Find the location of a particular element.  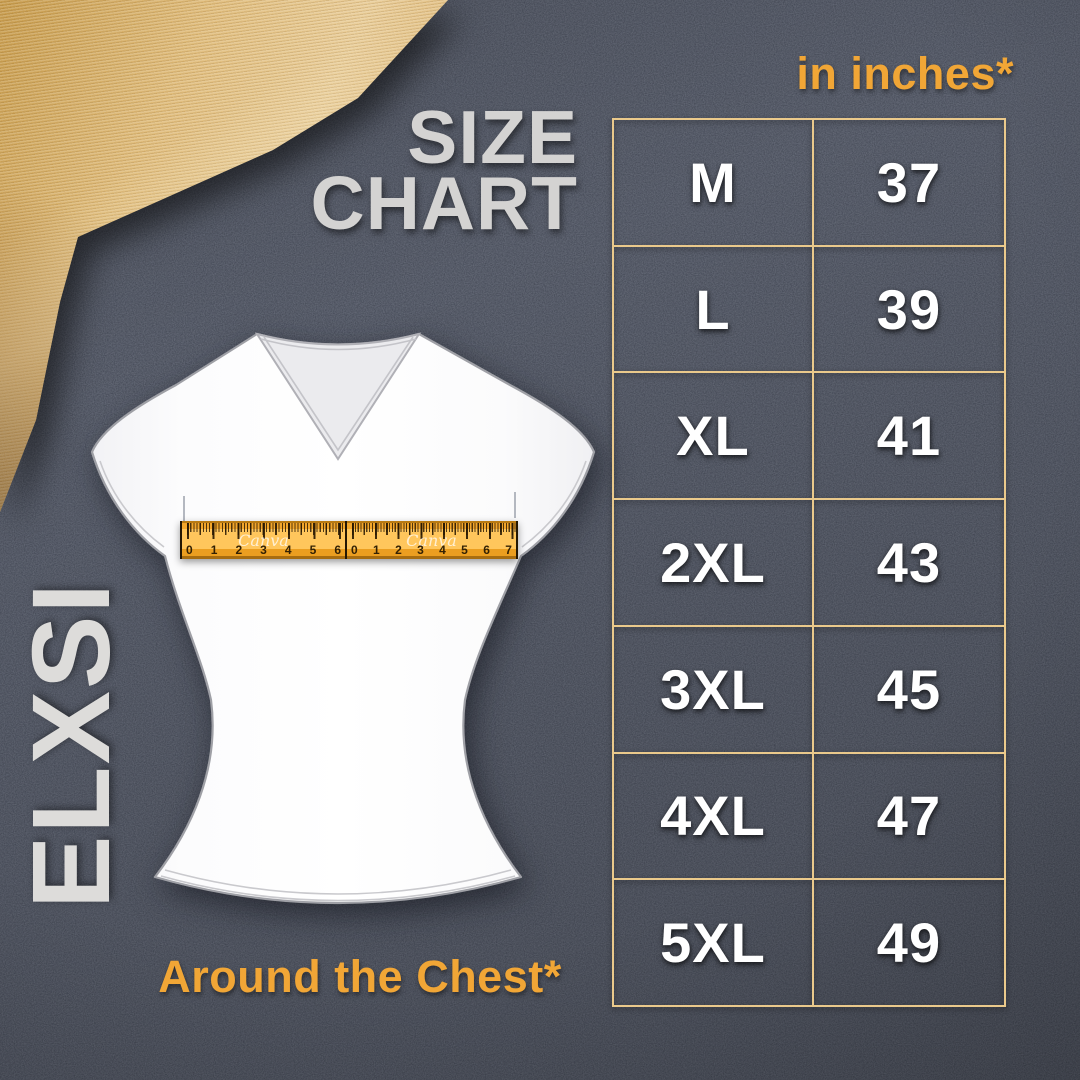

size-label-cell: 2XL is located at coordinates (713, 562).